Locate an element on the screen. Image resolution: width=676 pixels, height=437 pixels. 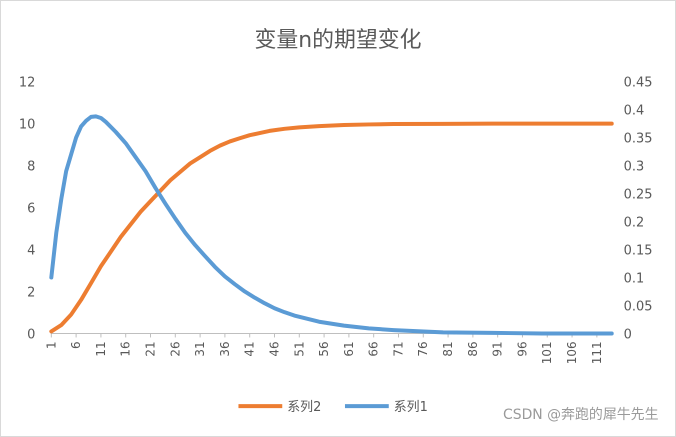
right-y-axis: 0 0.05 0.1 0.15 0.2 0.25 0.3 0.35 0.4 0.45 is located at coordinates (638, 209).